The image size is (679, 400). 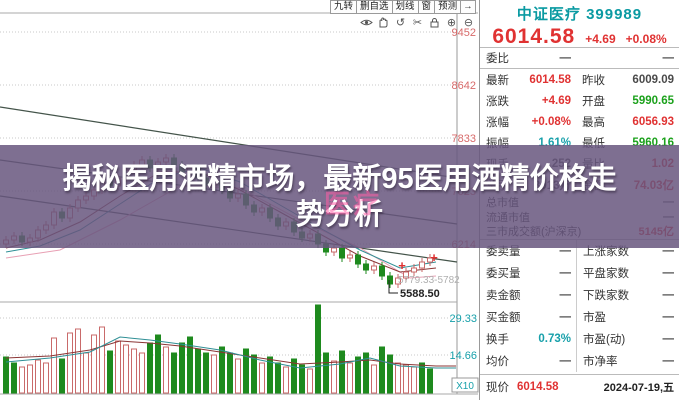 I want to click on toolbar-button-5: 预测, so click(x=448, y=7).